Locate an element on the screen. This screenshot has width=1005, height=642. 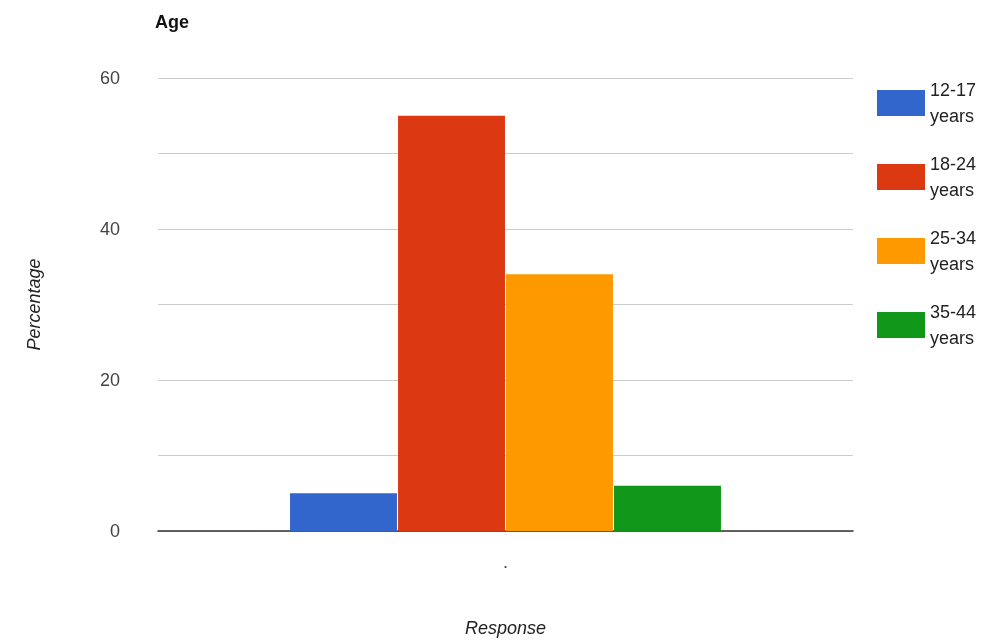
y-tick-label: 20 is located at coordinates (109, 380).